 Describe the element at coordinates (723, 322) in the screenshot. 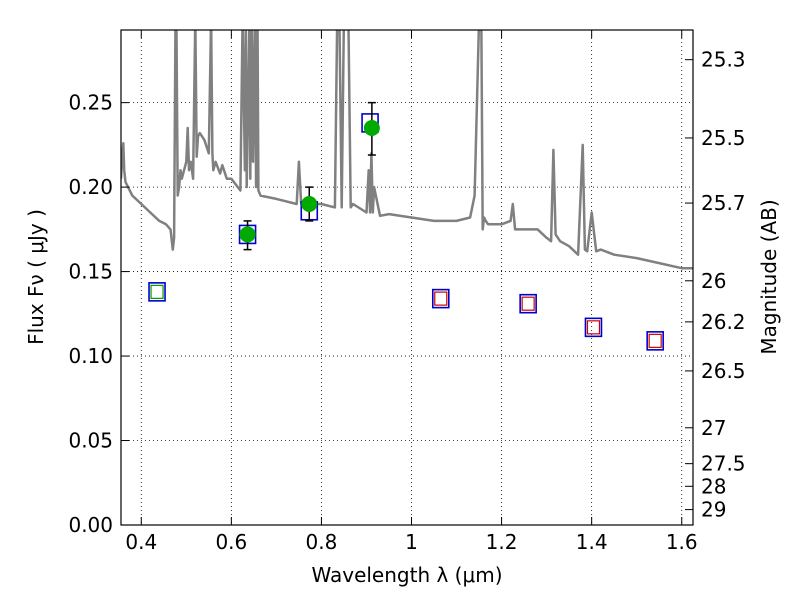

I see `mag-tick-label: 26.2` at that location.